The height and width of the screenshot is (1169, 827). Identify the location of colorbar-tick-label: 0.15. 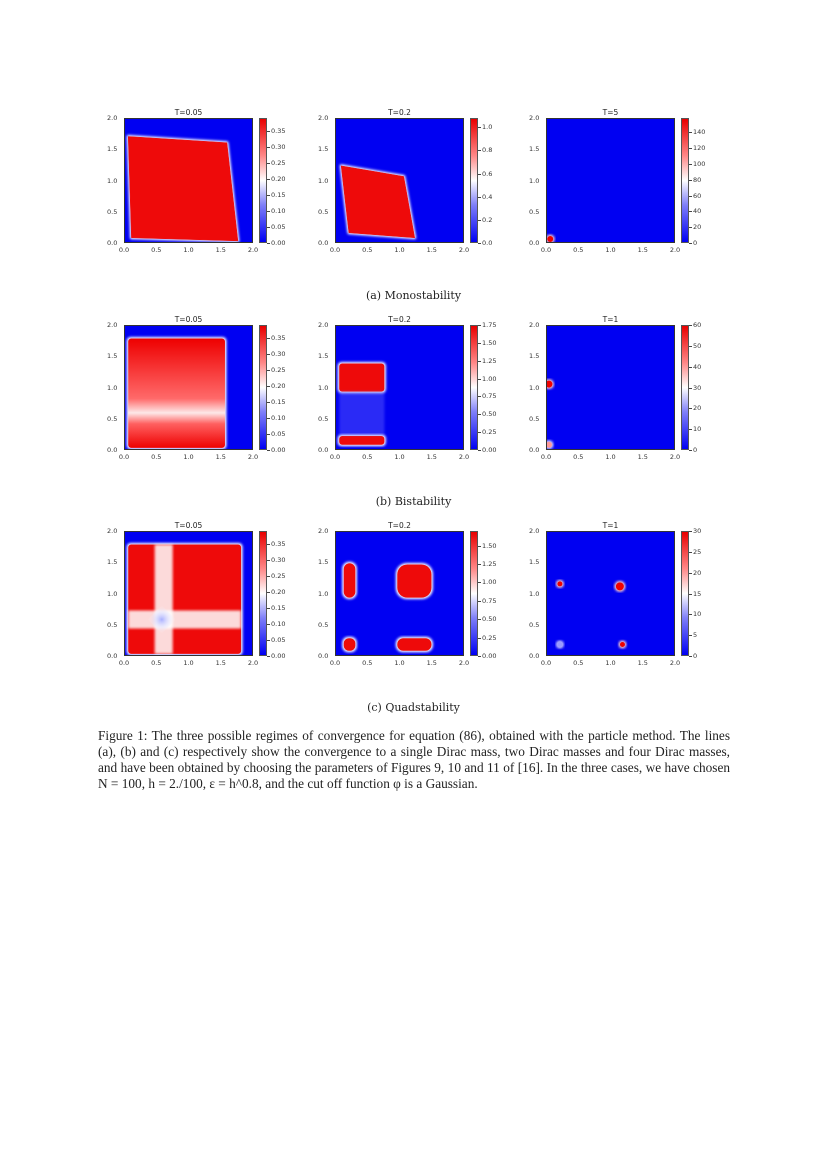
(276, 401).